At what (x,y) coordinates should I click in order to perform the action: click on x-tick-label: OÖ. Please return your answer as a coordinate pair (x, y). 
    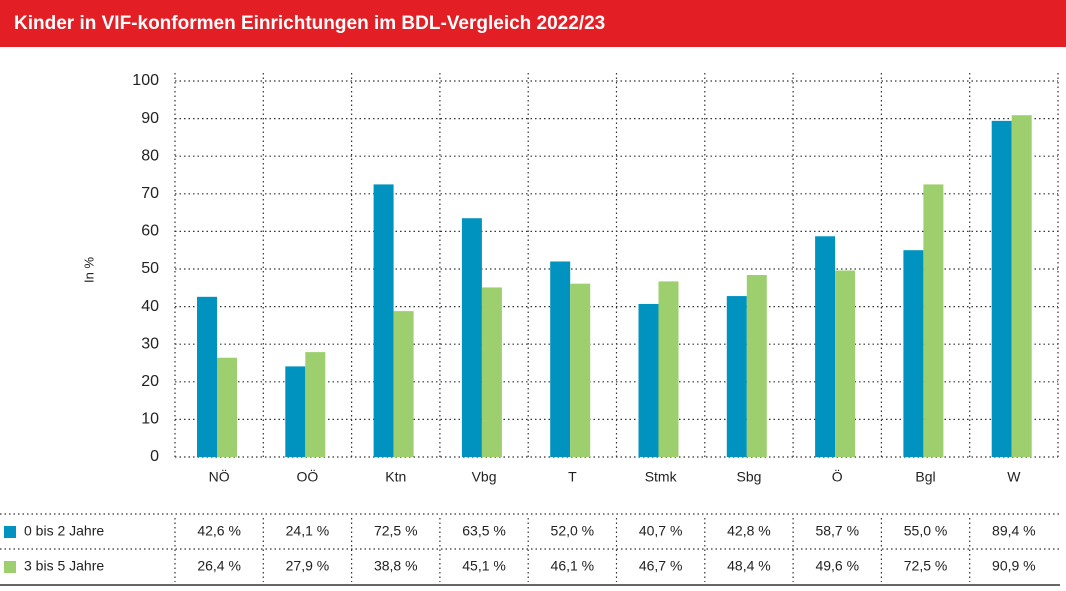
    Looking at the image, I should click on (308, 476).